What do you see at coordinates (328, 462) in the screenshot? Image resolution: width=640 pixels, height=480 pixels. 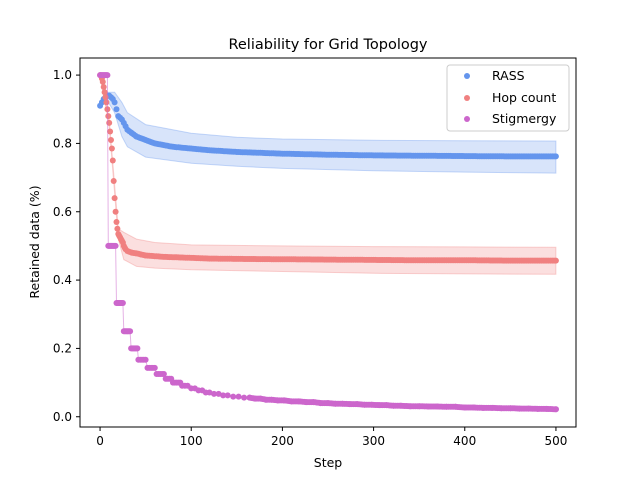 I see `x-axis-label: Step` at bounding box center [328, 462].